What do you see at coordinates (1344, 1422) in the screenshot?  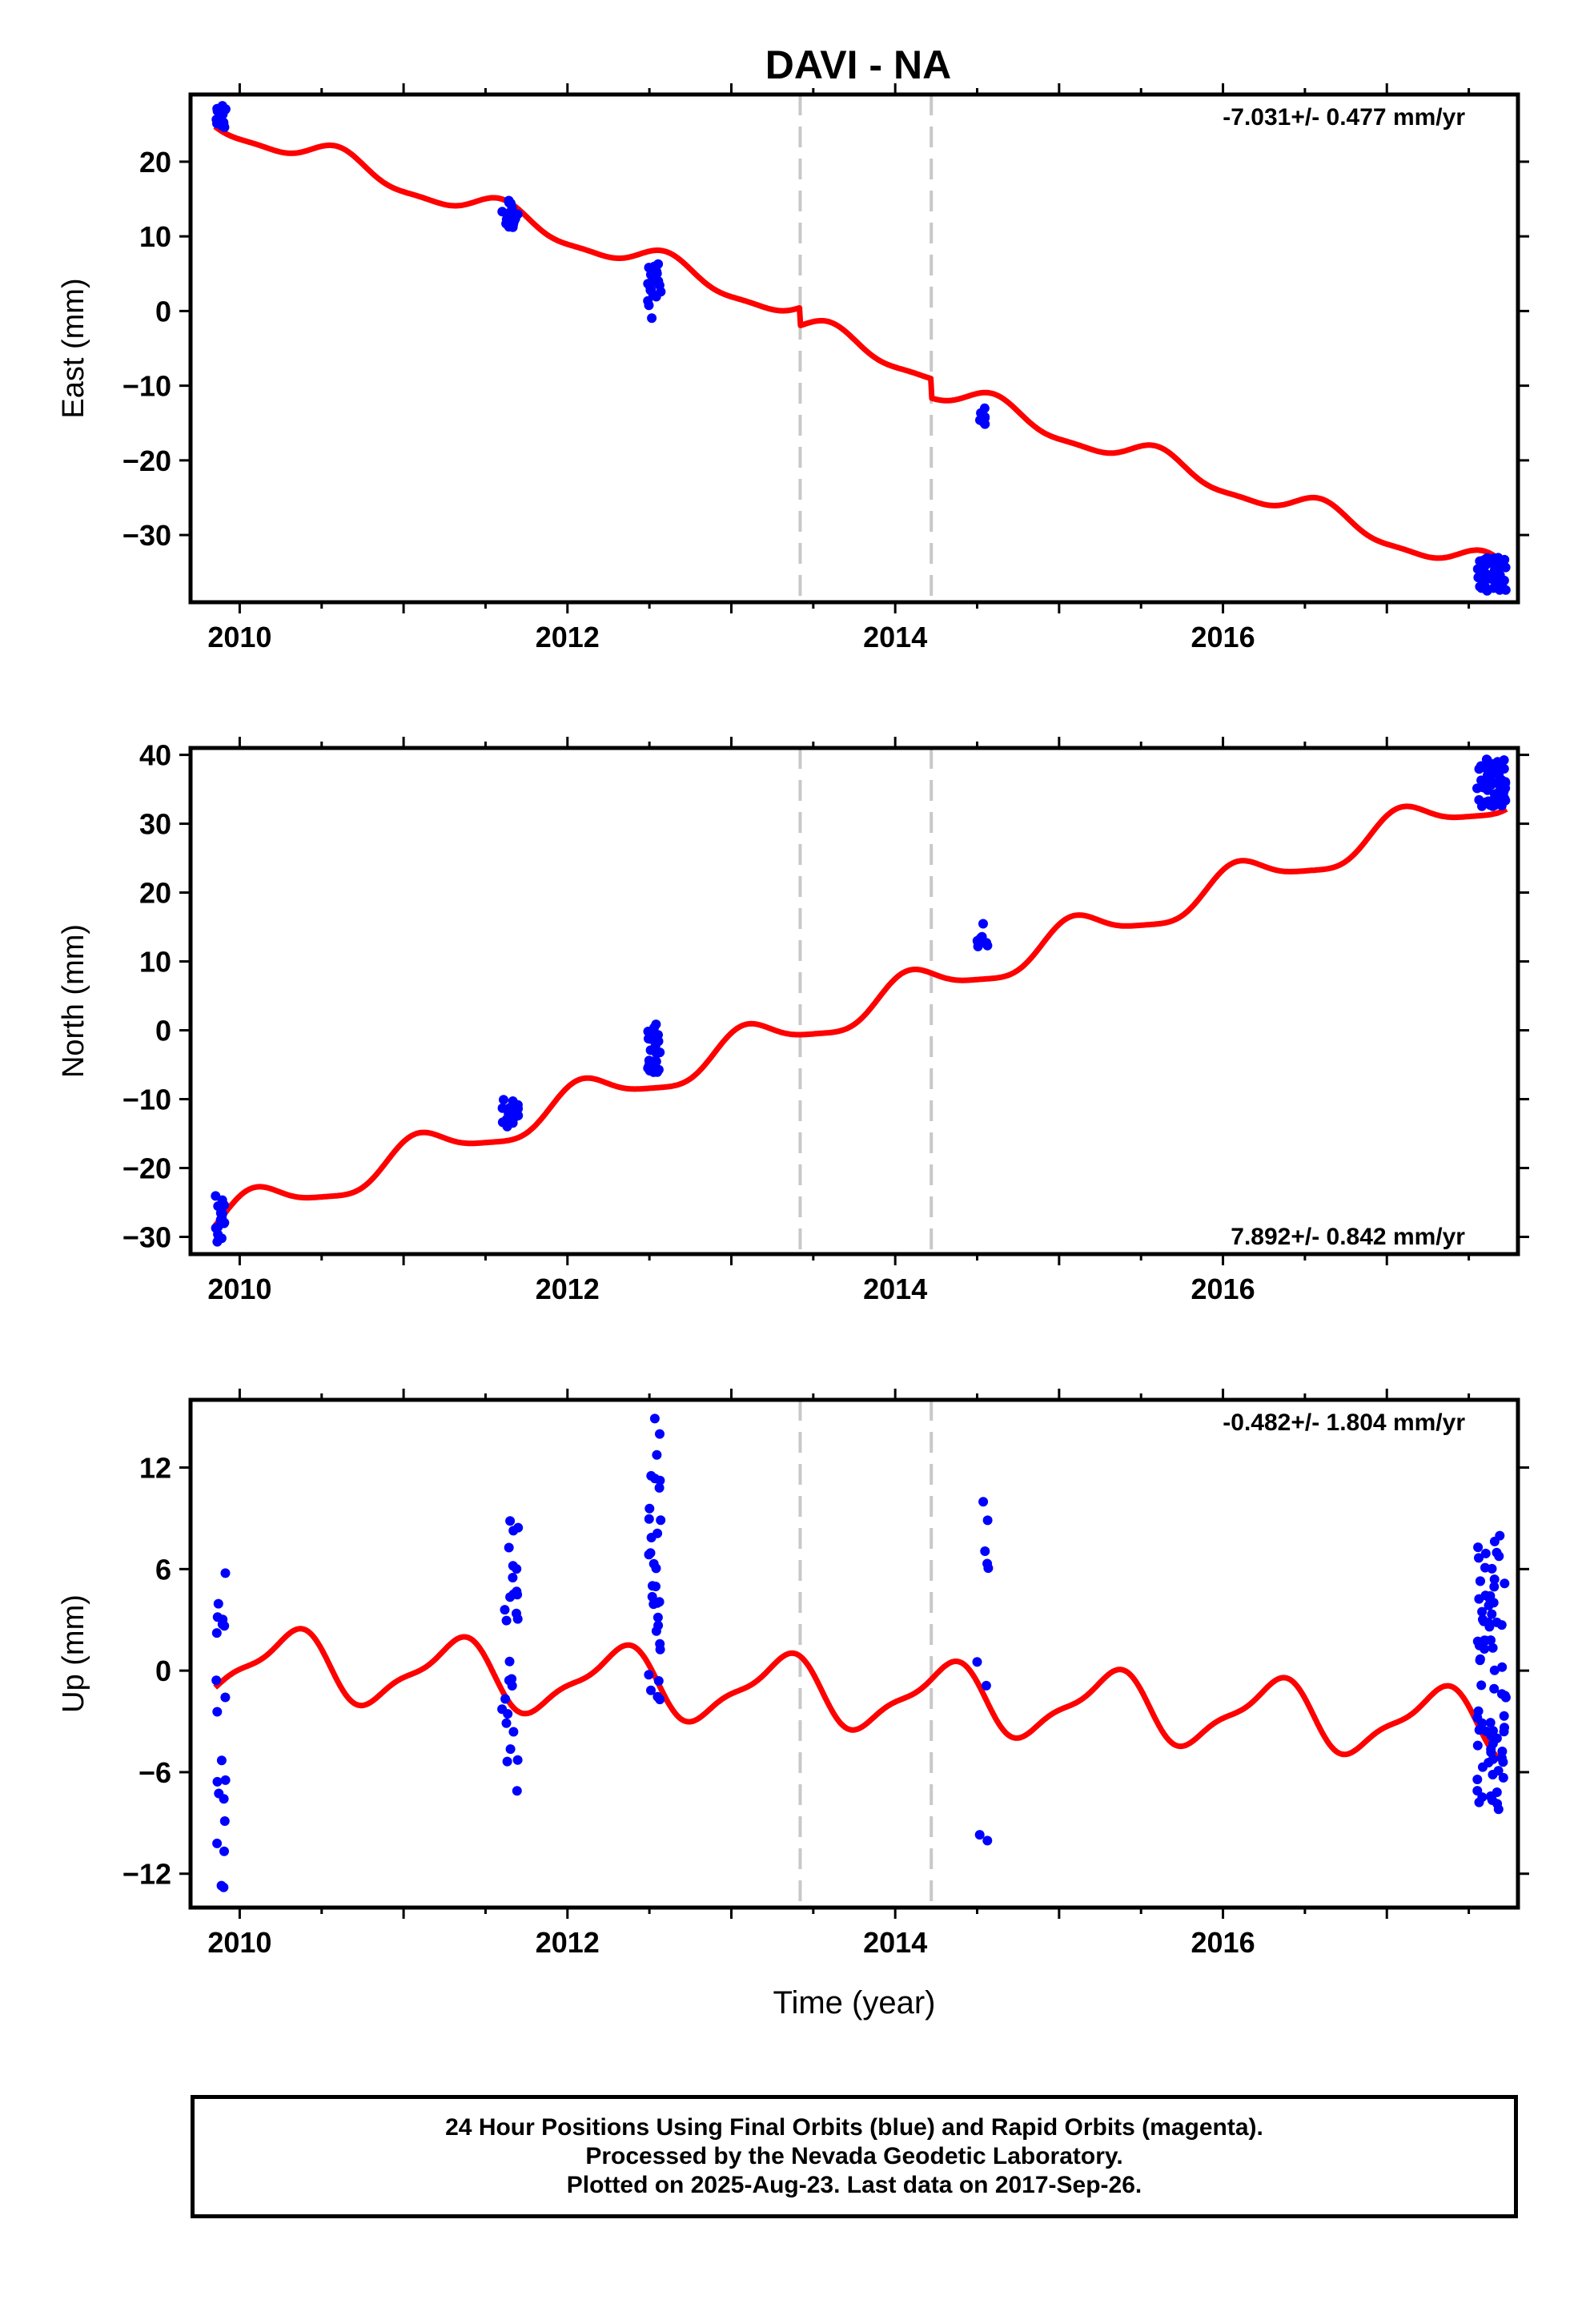 I see `rate-annotation: -0.482+/- 1.804 mm/yr` at bounding box center [1344, 1422].